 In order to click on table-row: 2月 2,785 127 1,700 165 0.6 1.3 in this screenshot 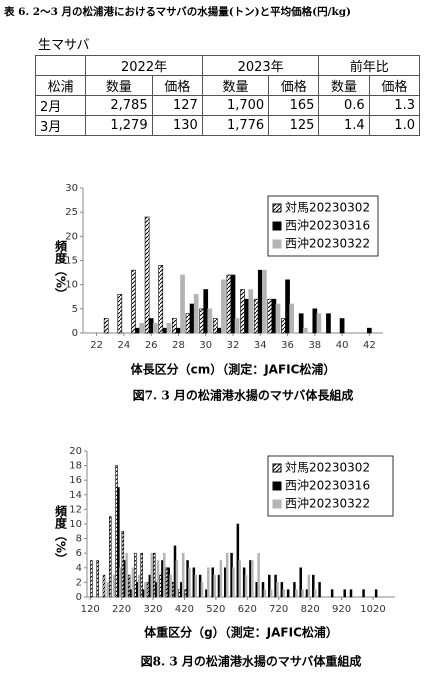, I will do `click(227, 105)`.